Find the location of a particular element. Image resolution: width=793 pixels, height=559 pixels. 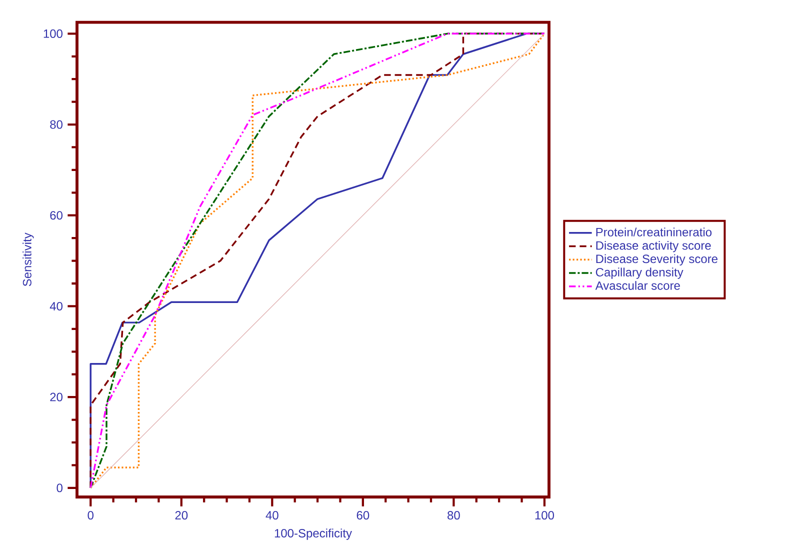

legend-label: Disease activity score is located at coordinates (653, 246).